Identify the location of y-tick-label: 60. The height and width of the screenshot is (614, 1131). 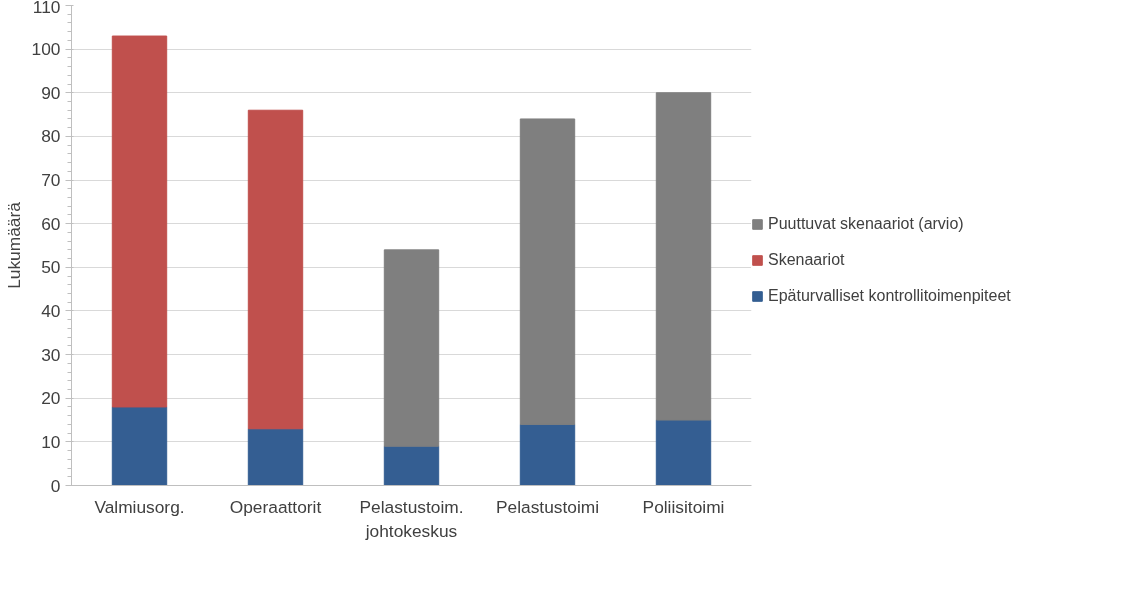
(51, 223).